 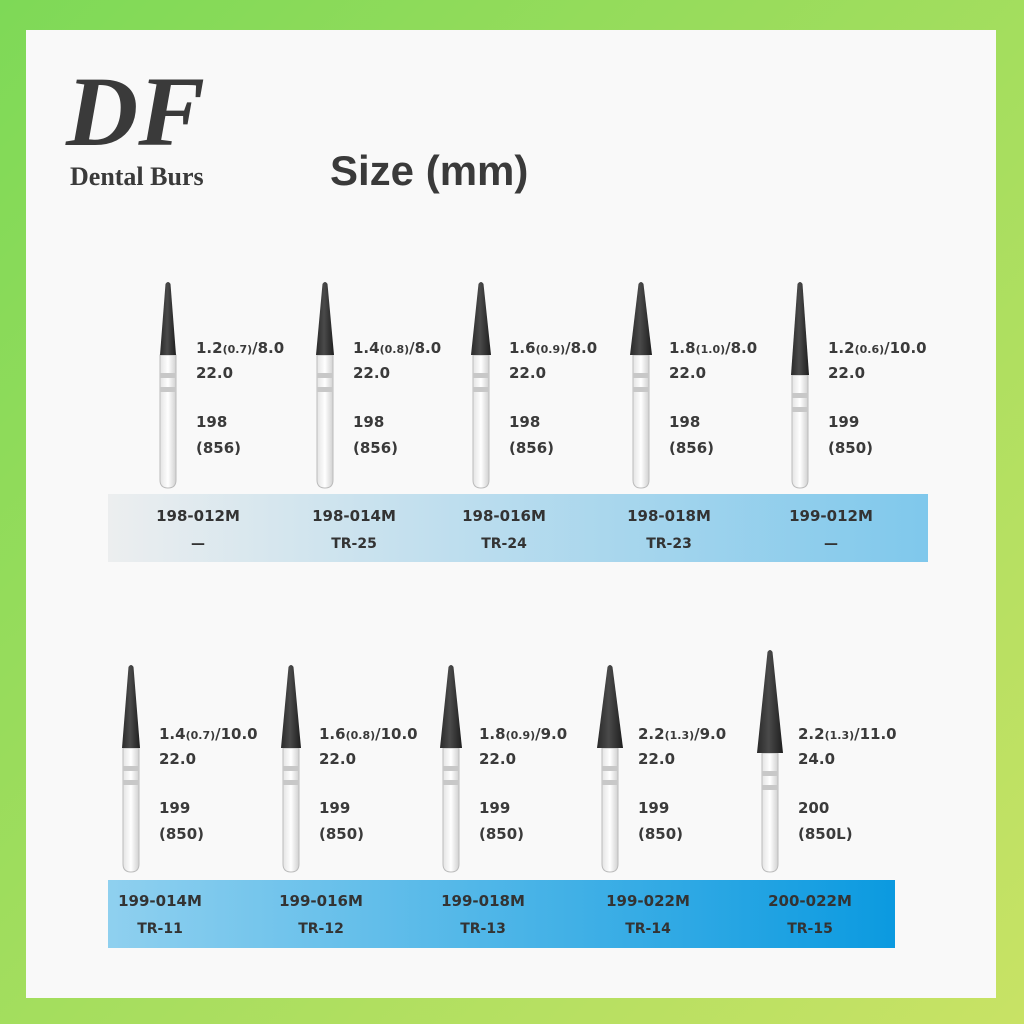 What do you see at coordinates (354, 516) in the screenshot?
I see `code: 198-014M` at bounding box center [354, 516].